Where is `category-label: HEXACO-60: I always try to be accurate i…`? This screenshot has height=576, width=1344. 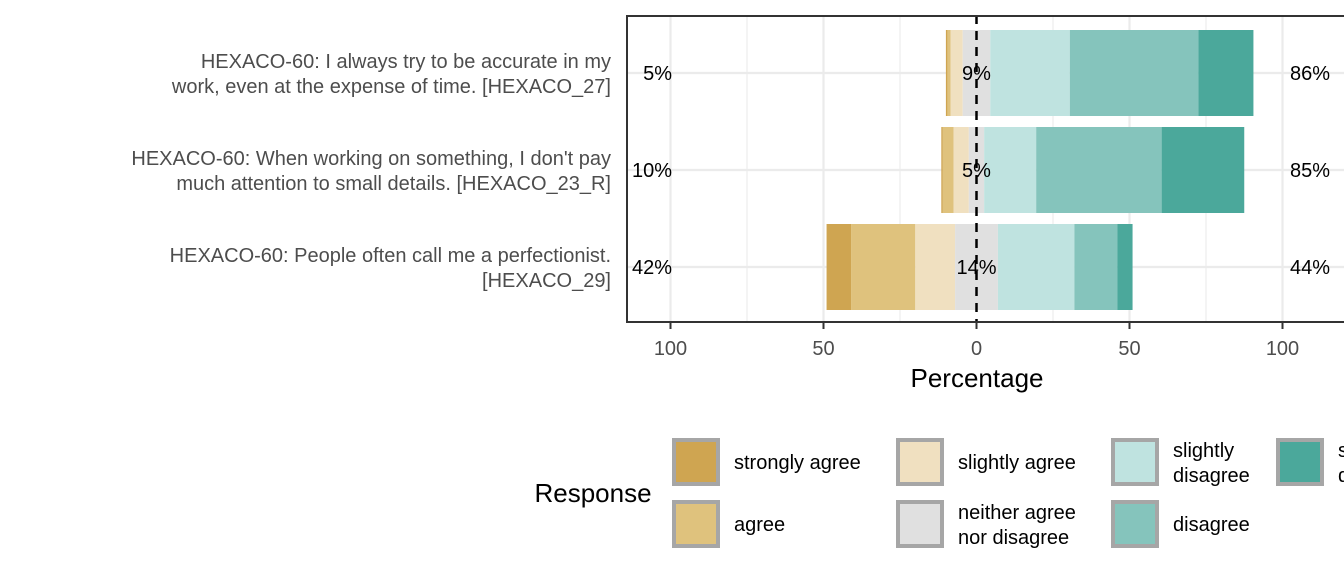
category-label: HEXACO-60: I always try to be accurate i… is located at coordinates (391, 74).